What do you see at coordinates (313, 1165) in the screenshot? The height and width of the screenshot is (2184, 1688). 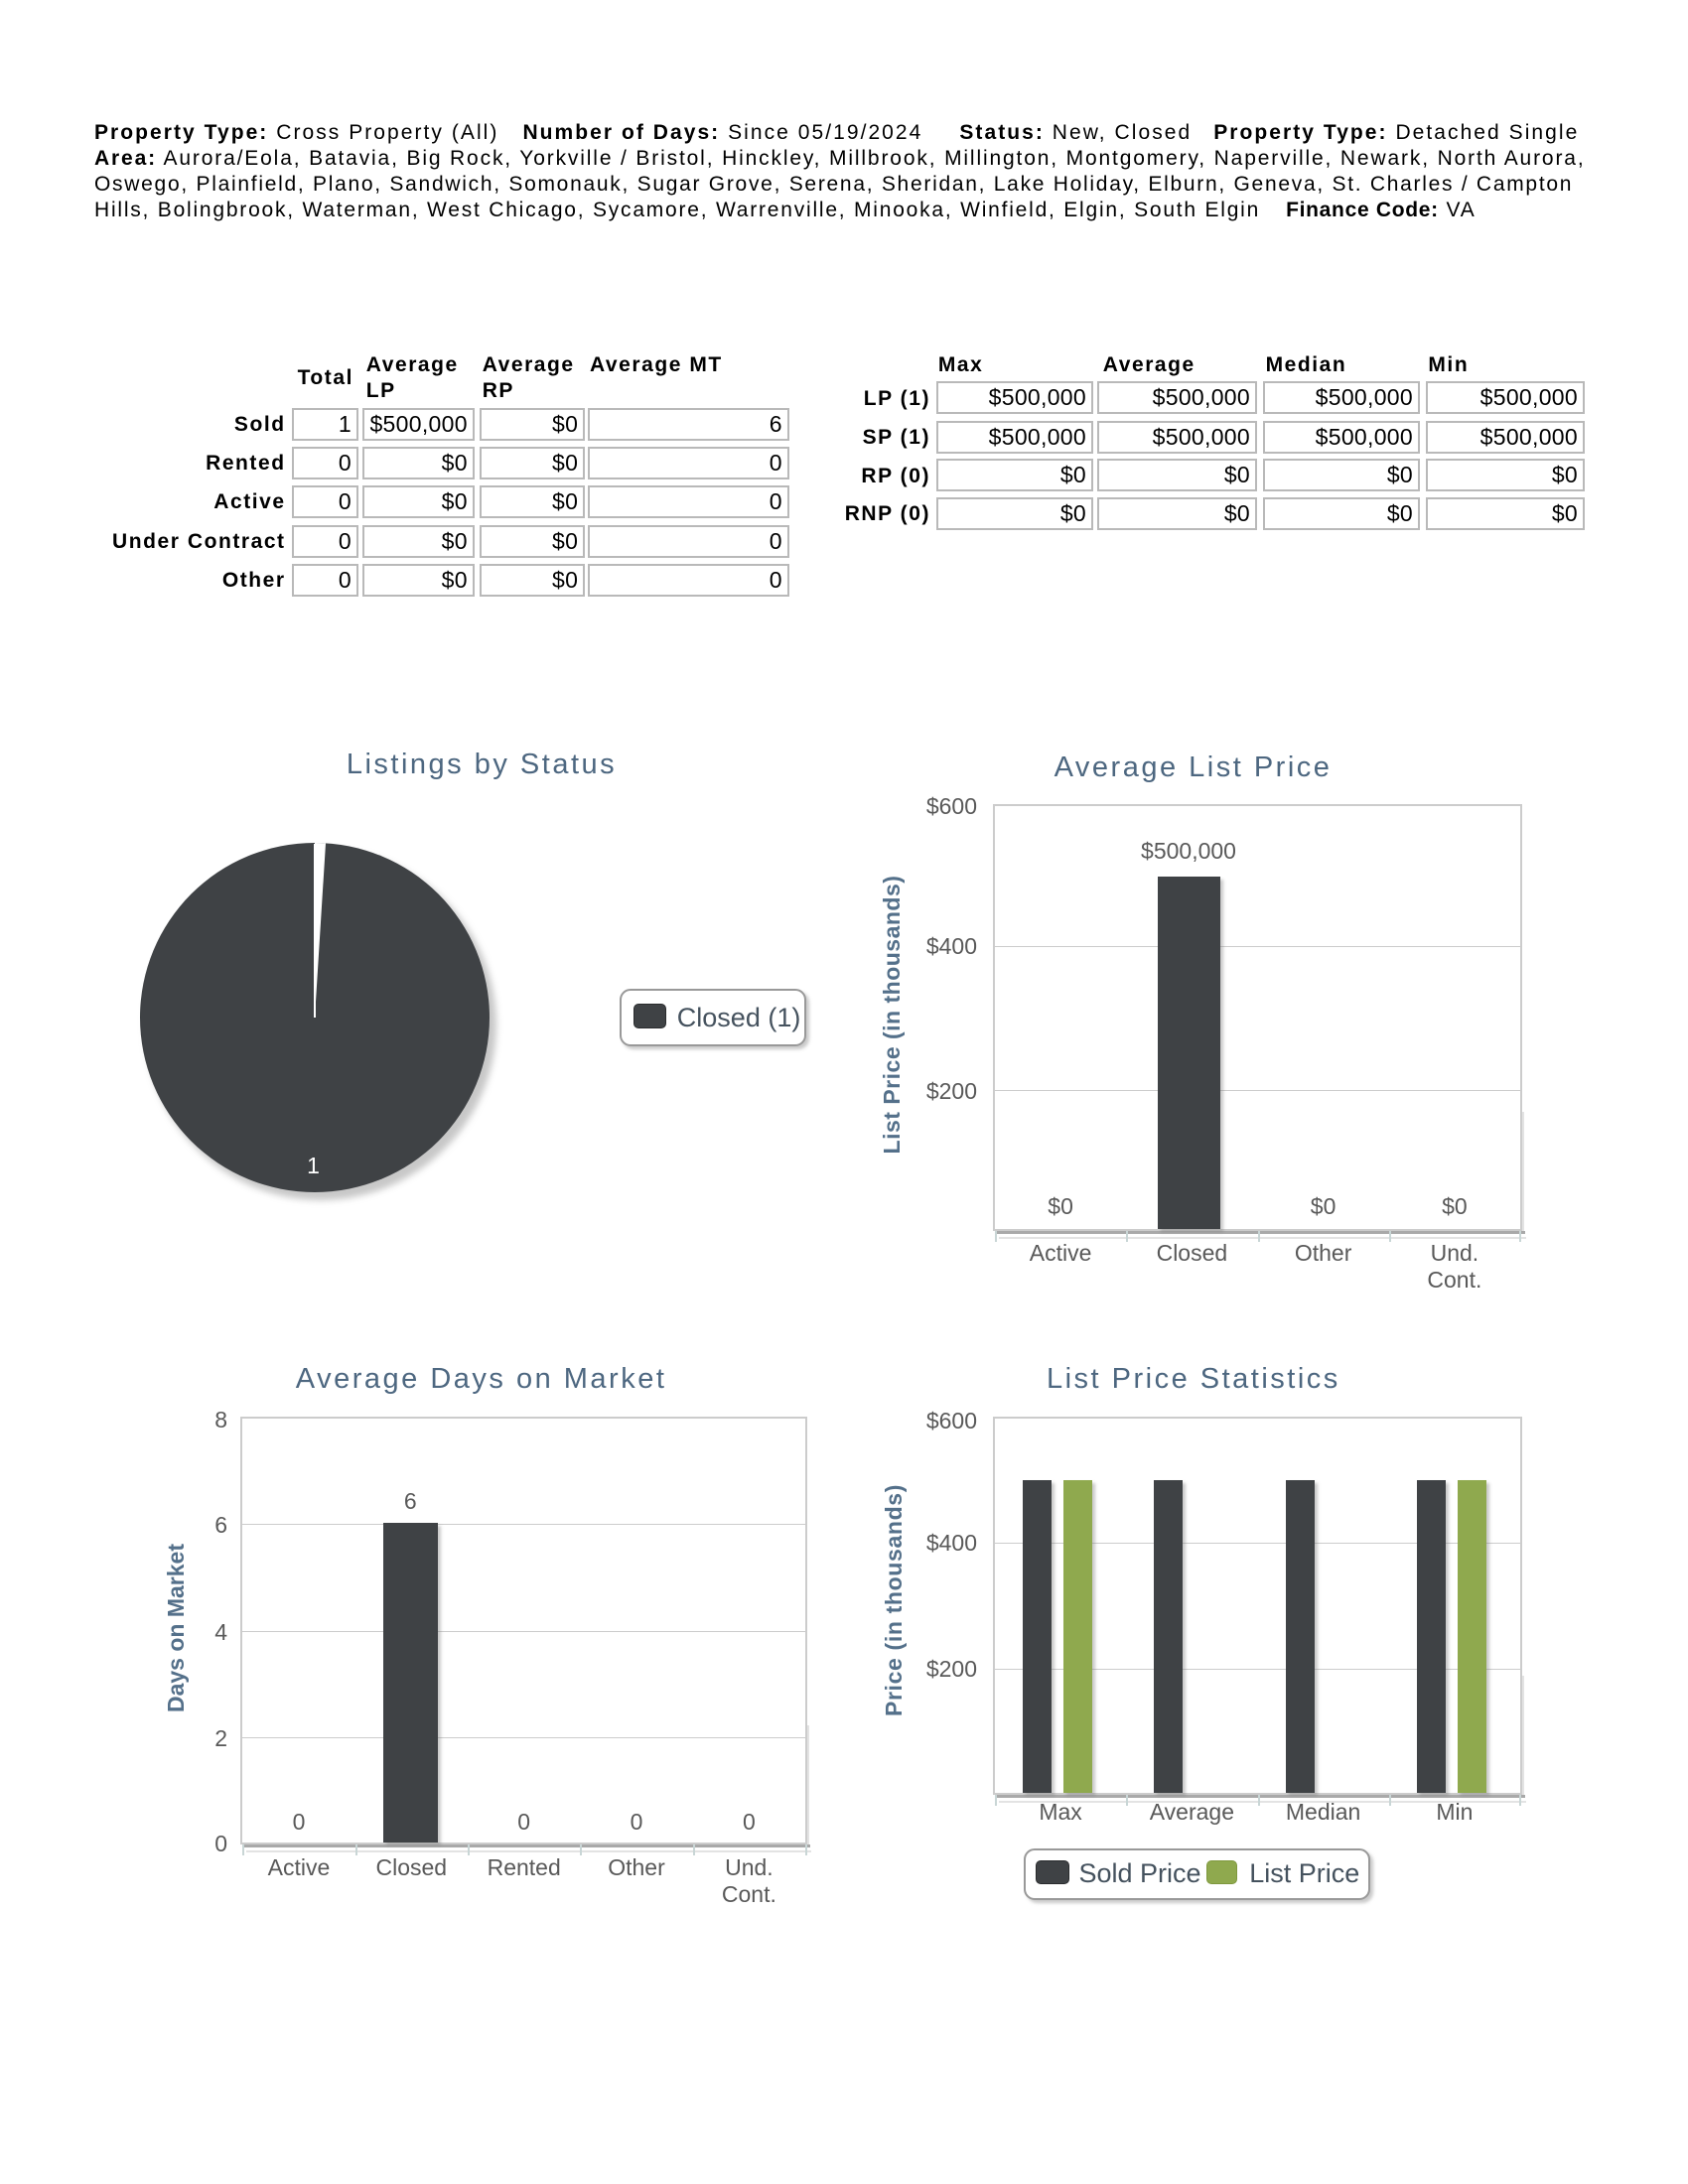 I see `svg-text: 1` at bounding box center [313, 1165].